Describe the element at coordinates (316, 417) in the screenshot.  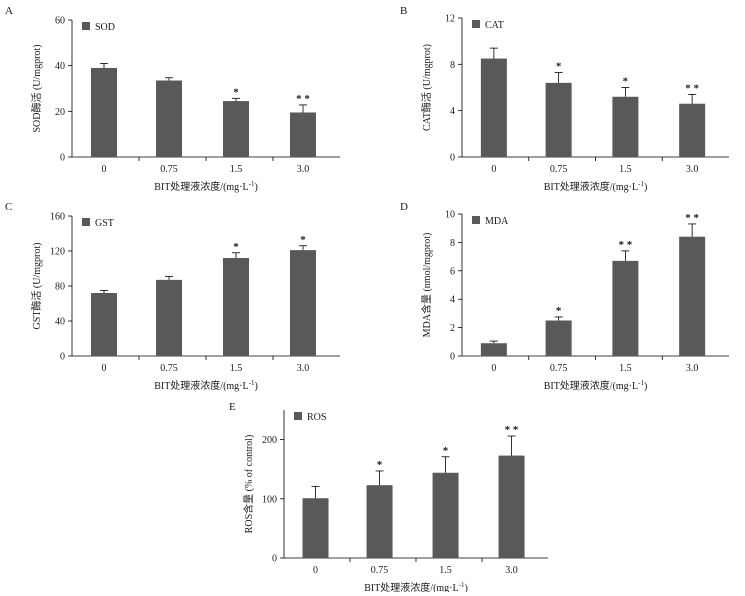
I see `legend-label: ROS` at that location.